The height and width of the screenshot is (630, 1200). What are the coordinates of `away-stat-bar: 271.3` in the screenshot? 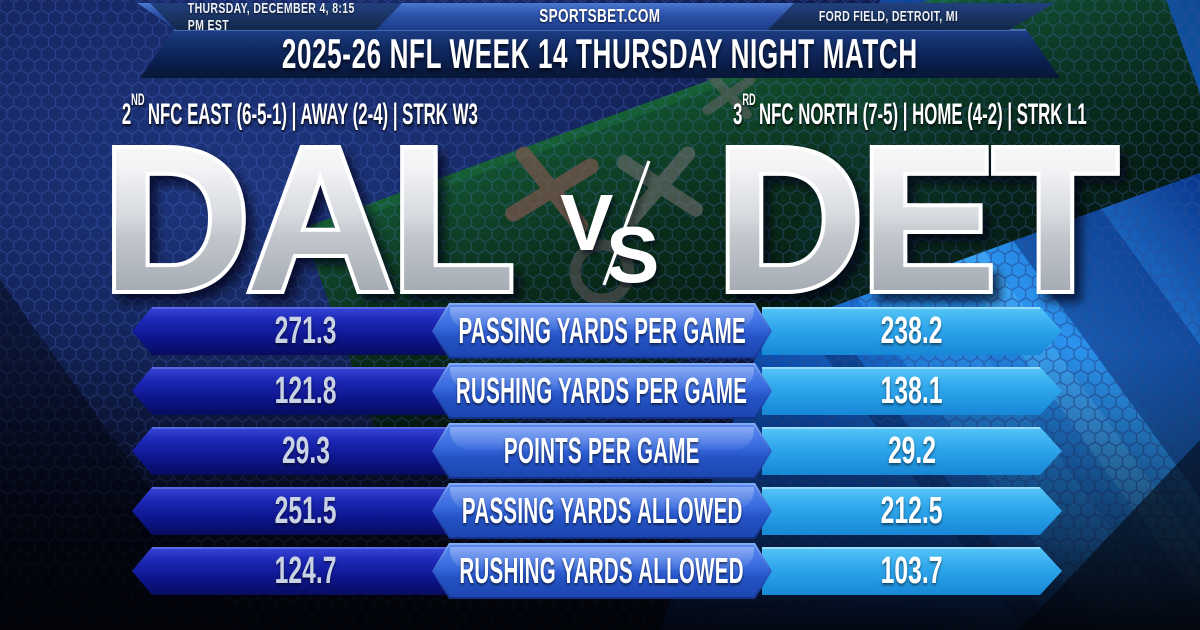 It's located at (306, 331).